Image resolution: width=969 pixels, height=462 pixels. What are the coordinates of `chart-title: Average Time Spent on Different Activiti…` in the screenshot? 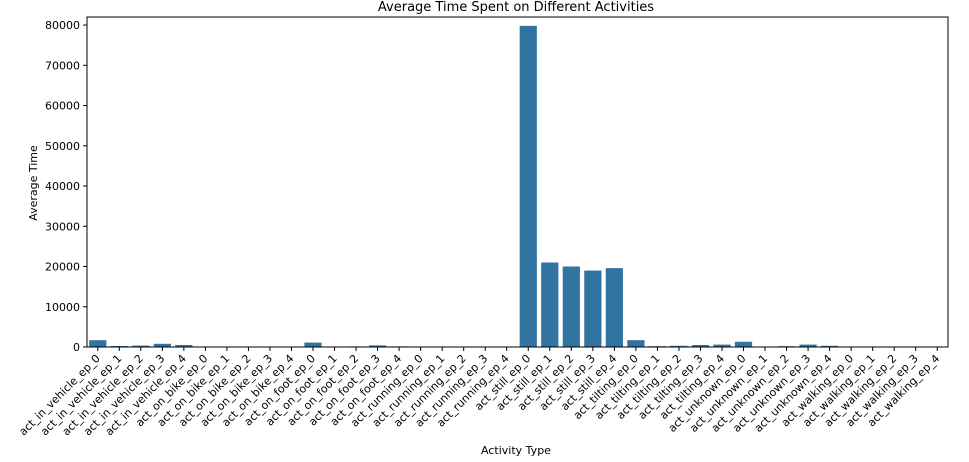 It's located at (516, 7).